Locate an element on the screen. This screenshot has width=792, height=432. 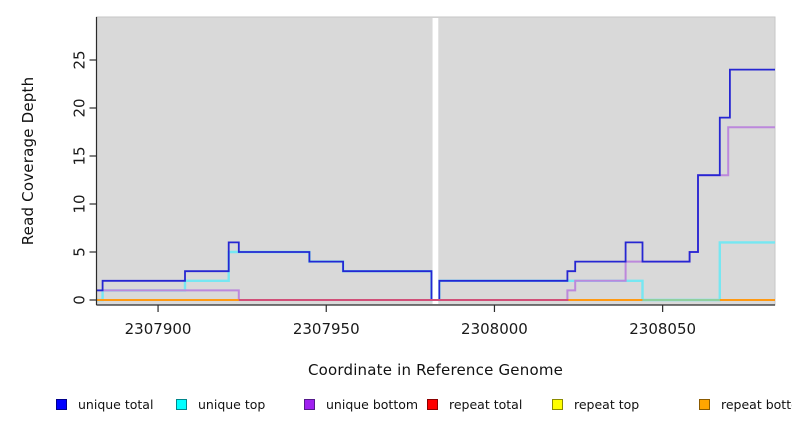
svg-text: 20 is located at coordinates (79, 107).